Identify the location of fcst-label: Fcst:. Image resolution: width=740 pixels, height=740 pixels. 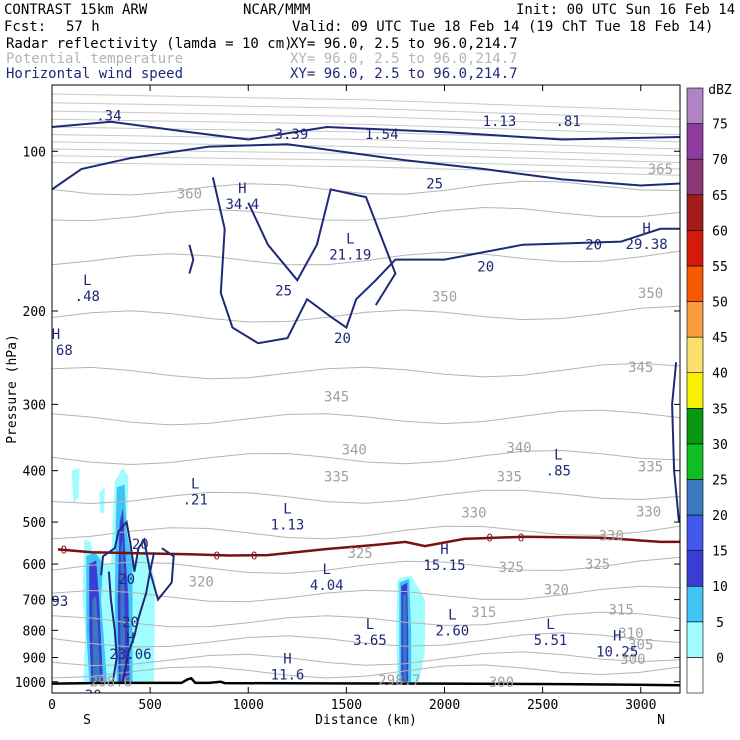
(25, 27).